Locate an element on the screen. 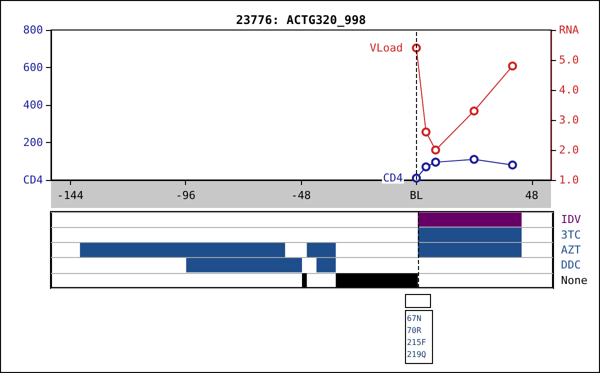  x-tick-label: -144 is located at coordinates (70, 195).